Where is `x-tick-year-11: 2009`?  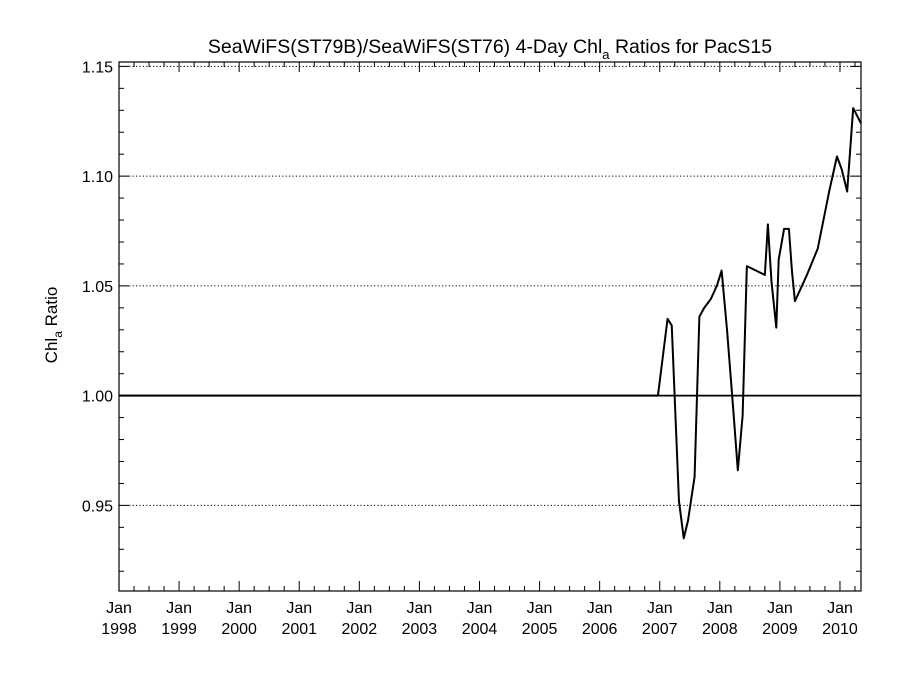
x-tick-year-11: 2009 is located at coordinates (780, 629).